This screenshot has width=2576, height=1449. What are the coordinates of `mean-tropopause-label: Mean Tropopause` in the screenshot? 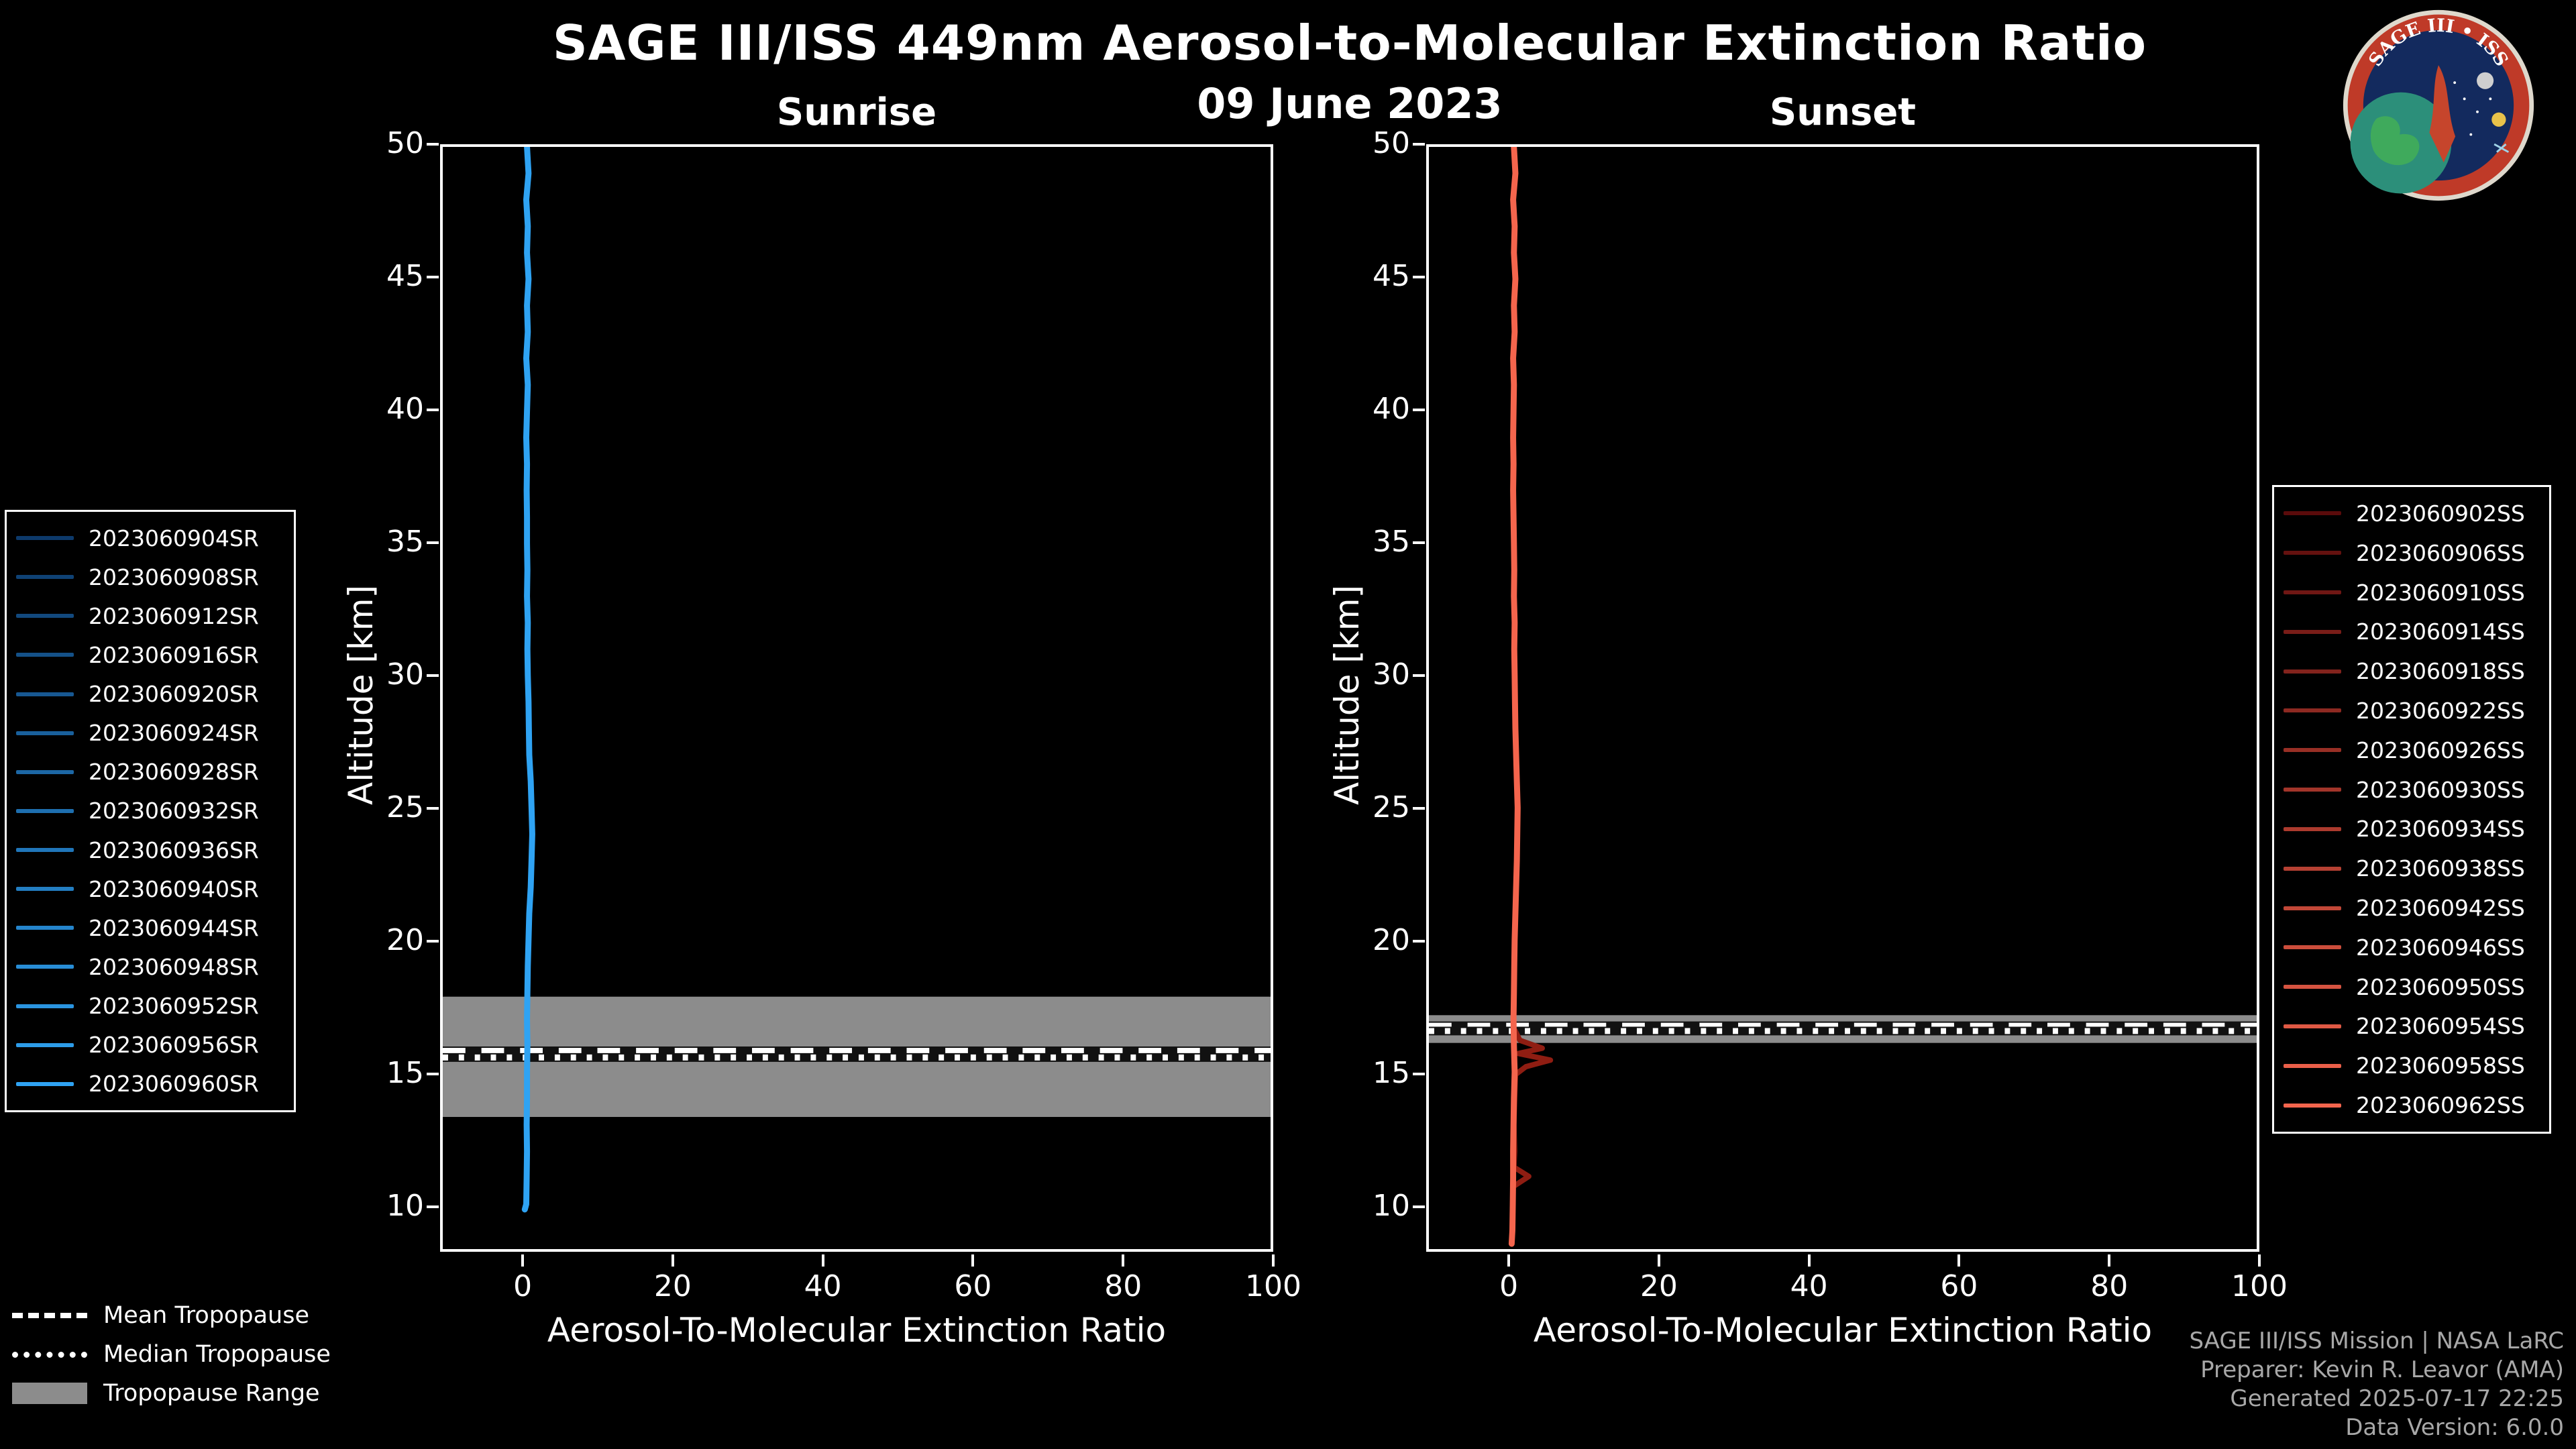 It's located at (206, 1315).